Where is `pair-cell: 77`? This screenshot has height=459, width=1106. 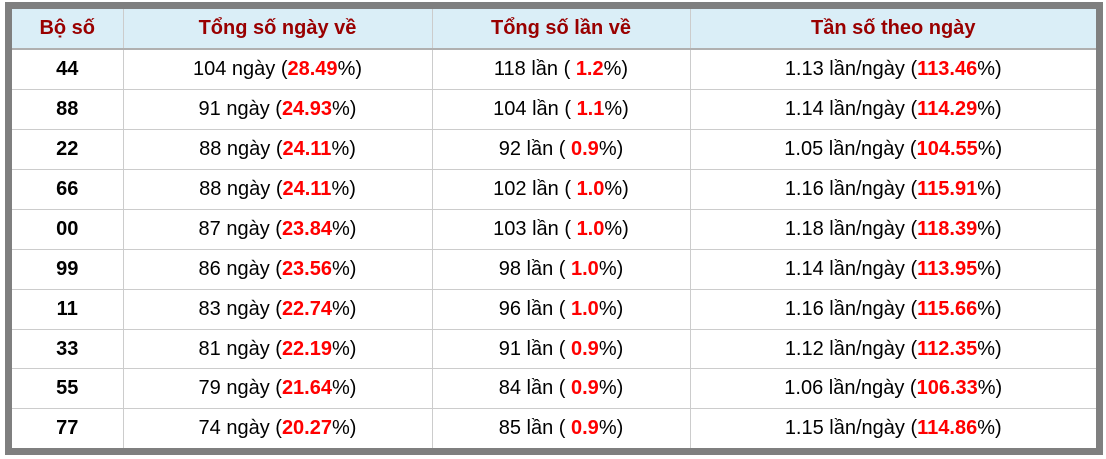 pair-cell: 77 is located at coordinates (67, 428).